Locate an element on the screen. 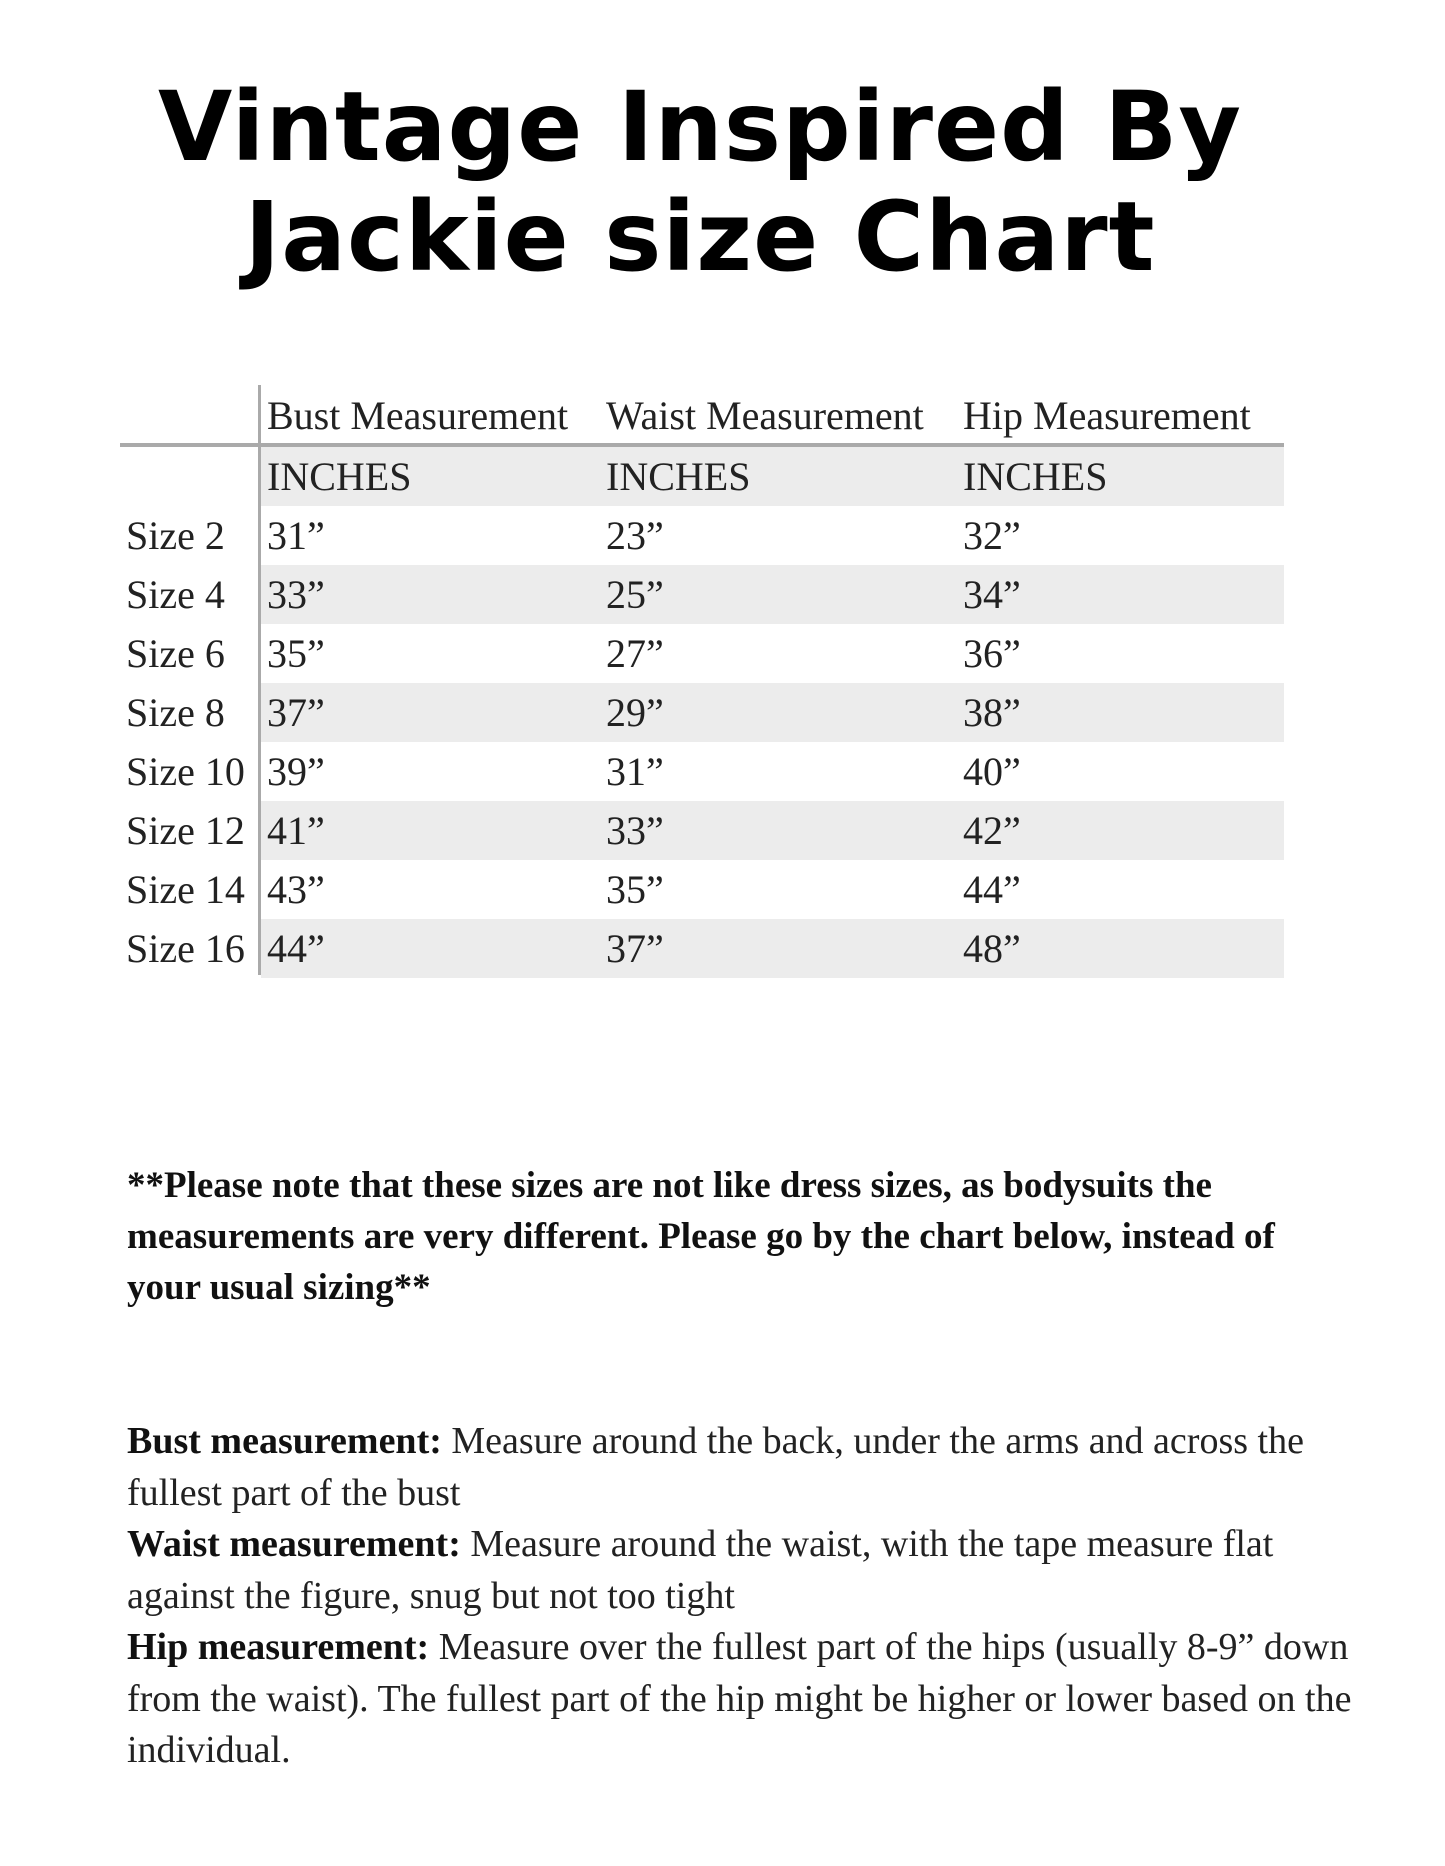 Image resolution: width=1445 pixels, height=1866 pixels. header-hip: Hip Measurement is located at coordinates (1107, 415).